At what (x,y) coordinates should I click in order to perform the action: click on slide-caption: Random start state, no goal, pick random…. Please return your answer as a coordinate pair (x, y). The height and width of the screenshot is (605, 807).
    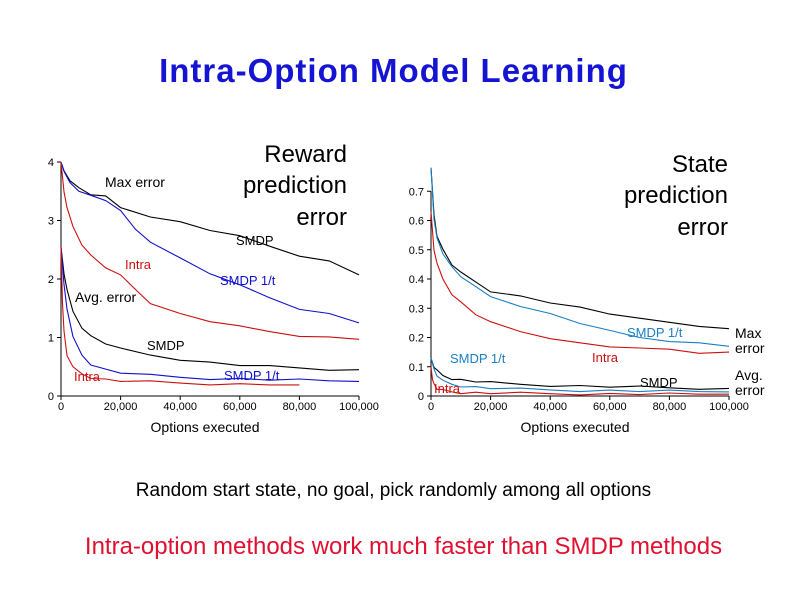
    Looking at the image, I should click on (393, 490).